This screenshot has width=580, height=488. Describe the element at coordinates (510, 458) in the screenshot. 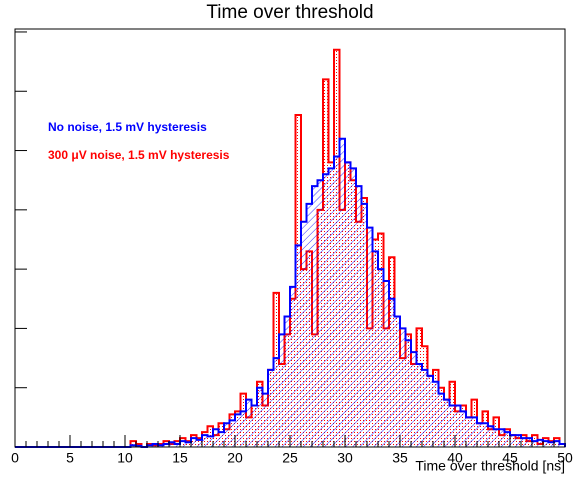

I see `x-tick-label: 45` at that location.